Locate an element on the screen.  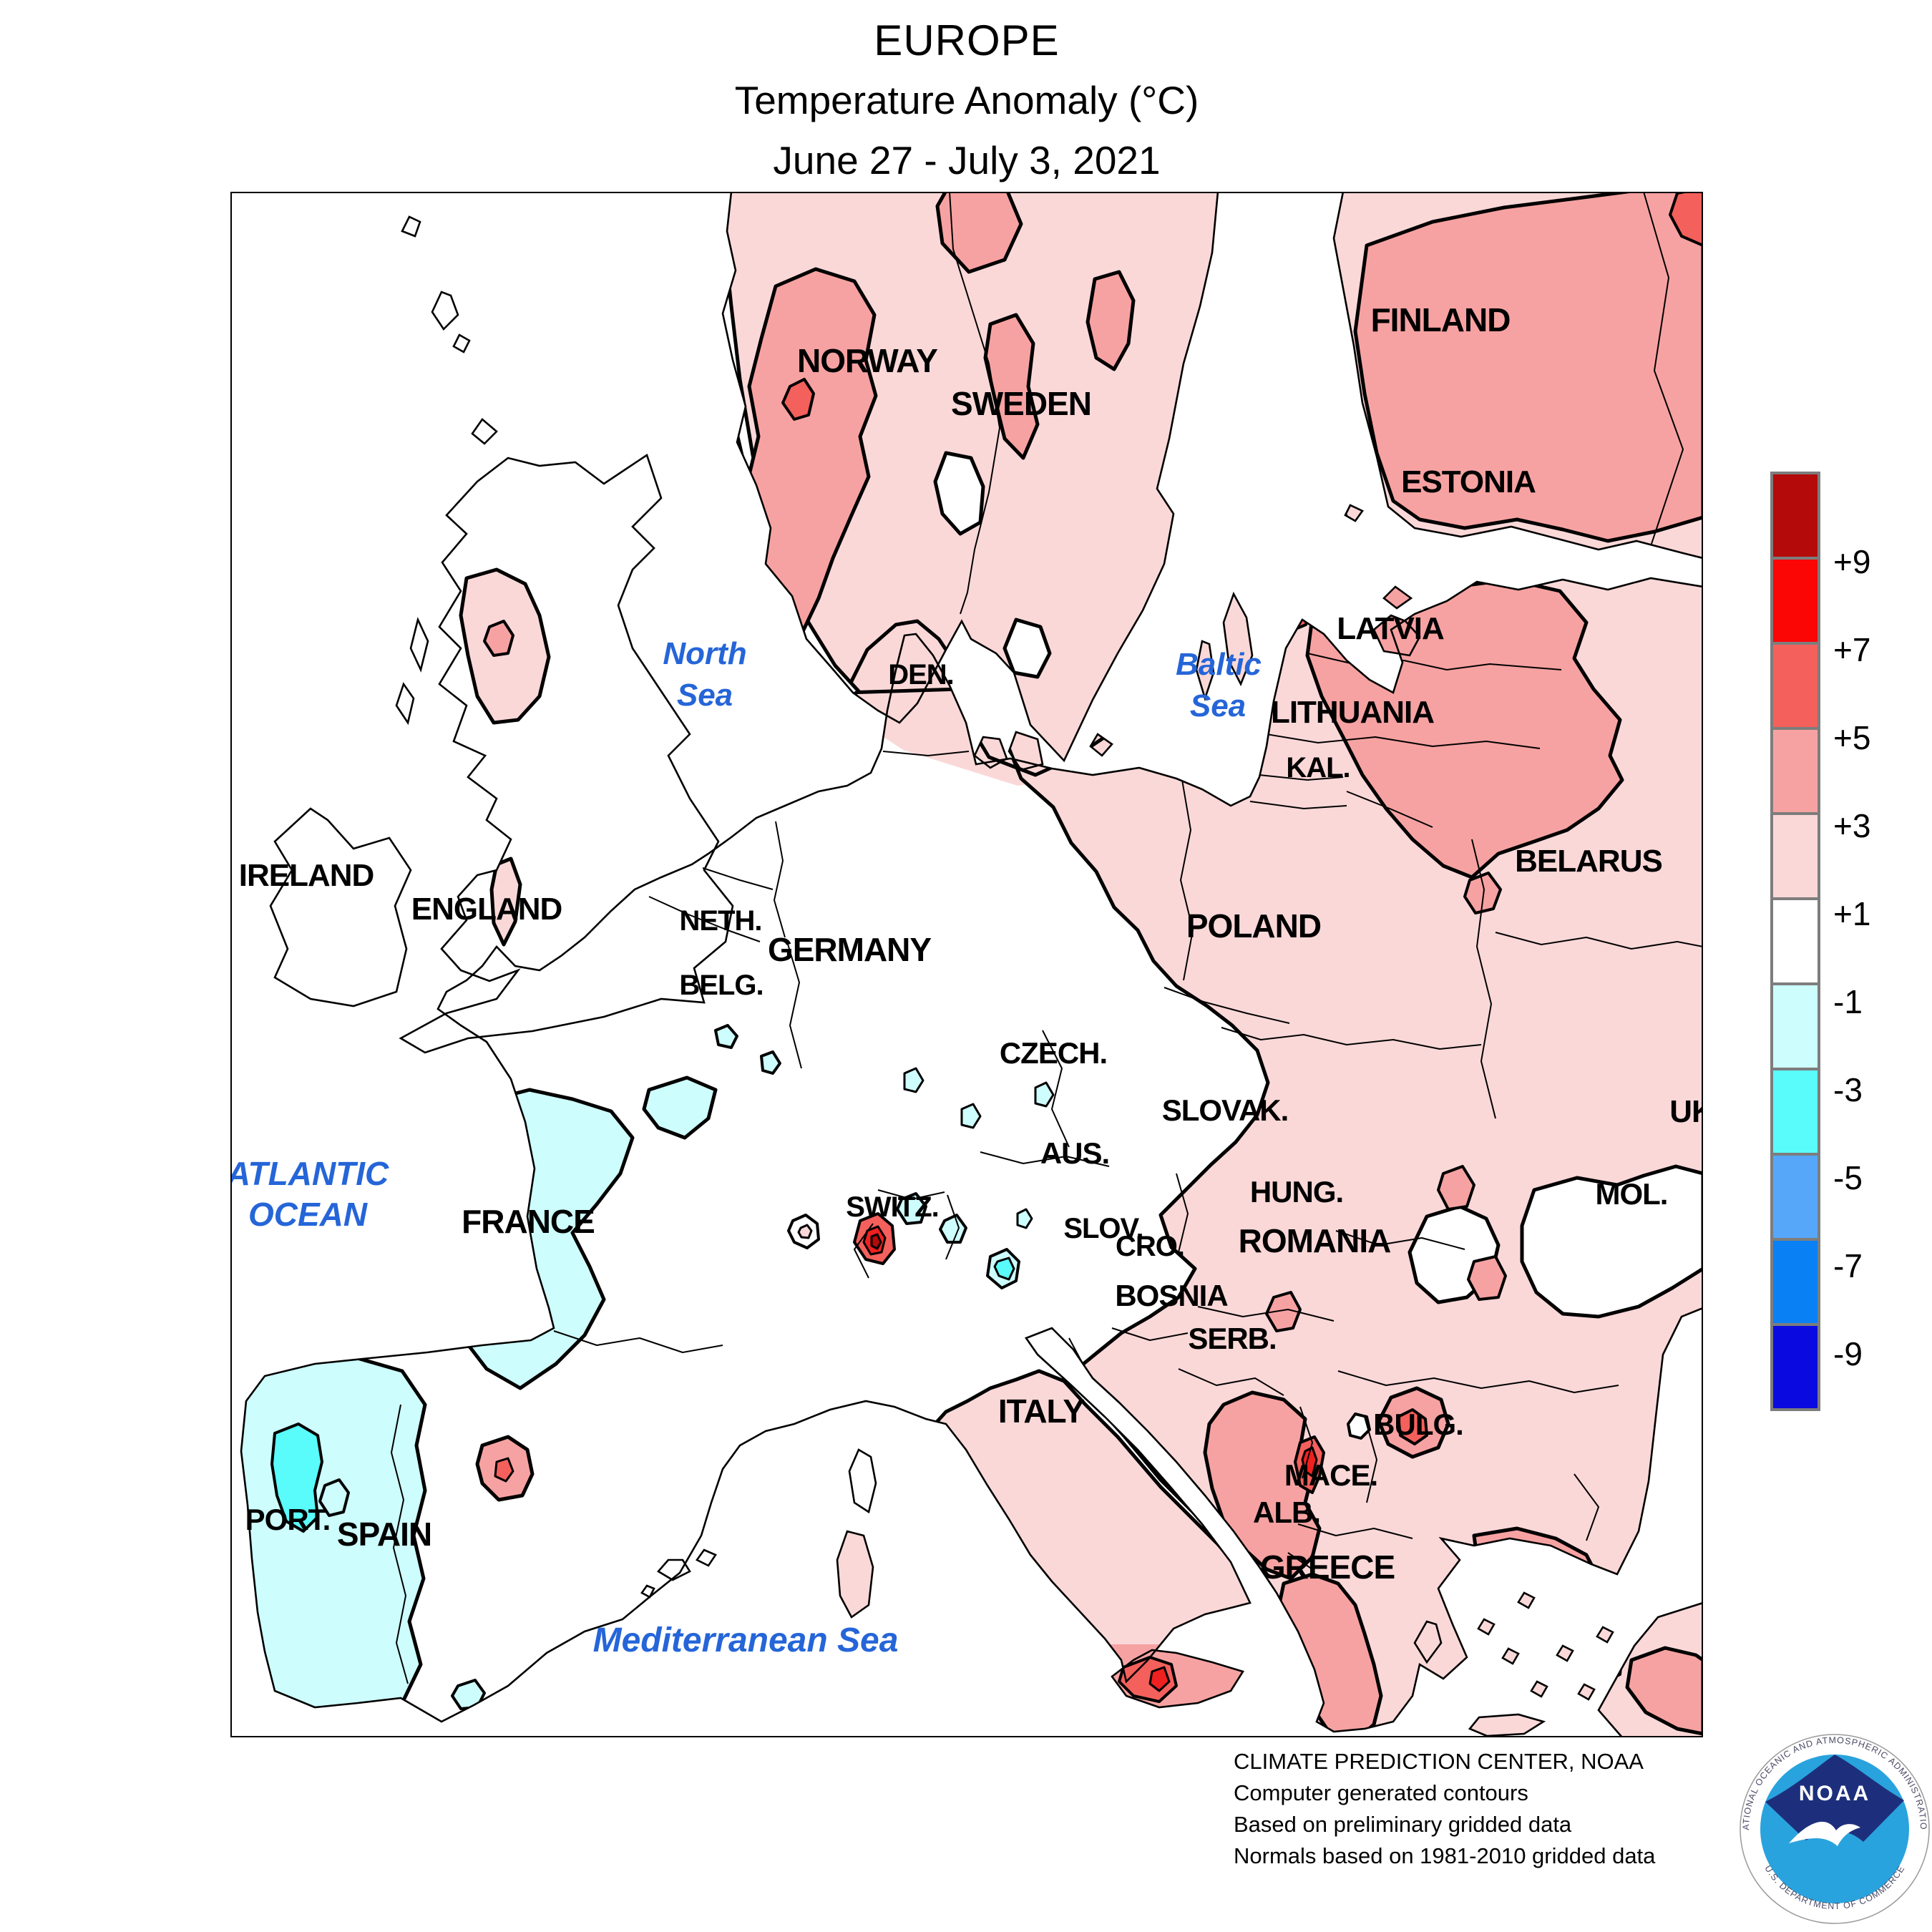
salmon-norway-spot is located at coordinates (798, 399).